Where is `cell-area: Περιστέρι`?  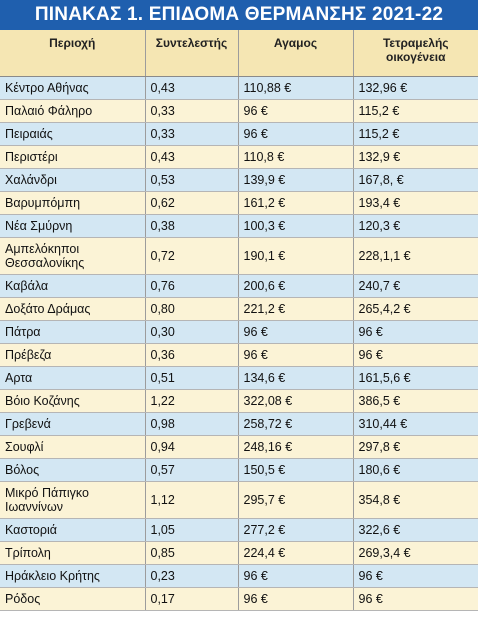 cell-area: Περιστέρι is located at coordinates (73, 157).